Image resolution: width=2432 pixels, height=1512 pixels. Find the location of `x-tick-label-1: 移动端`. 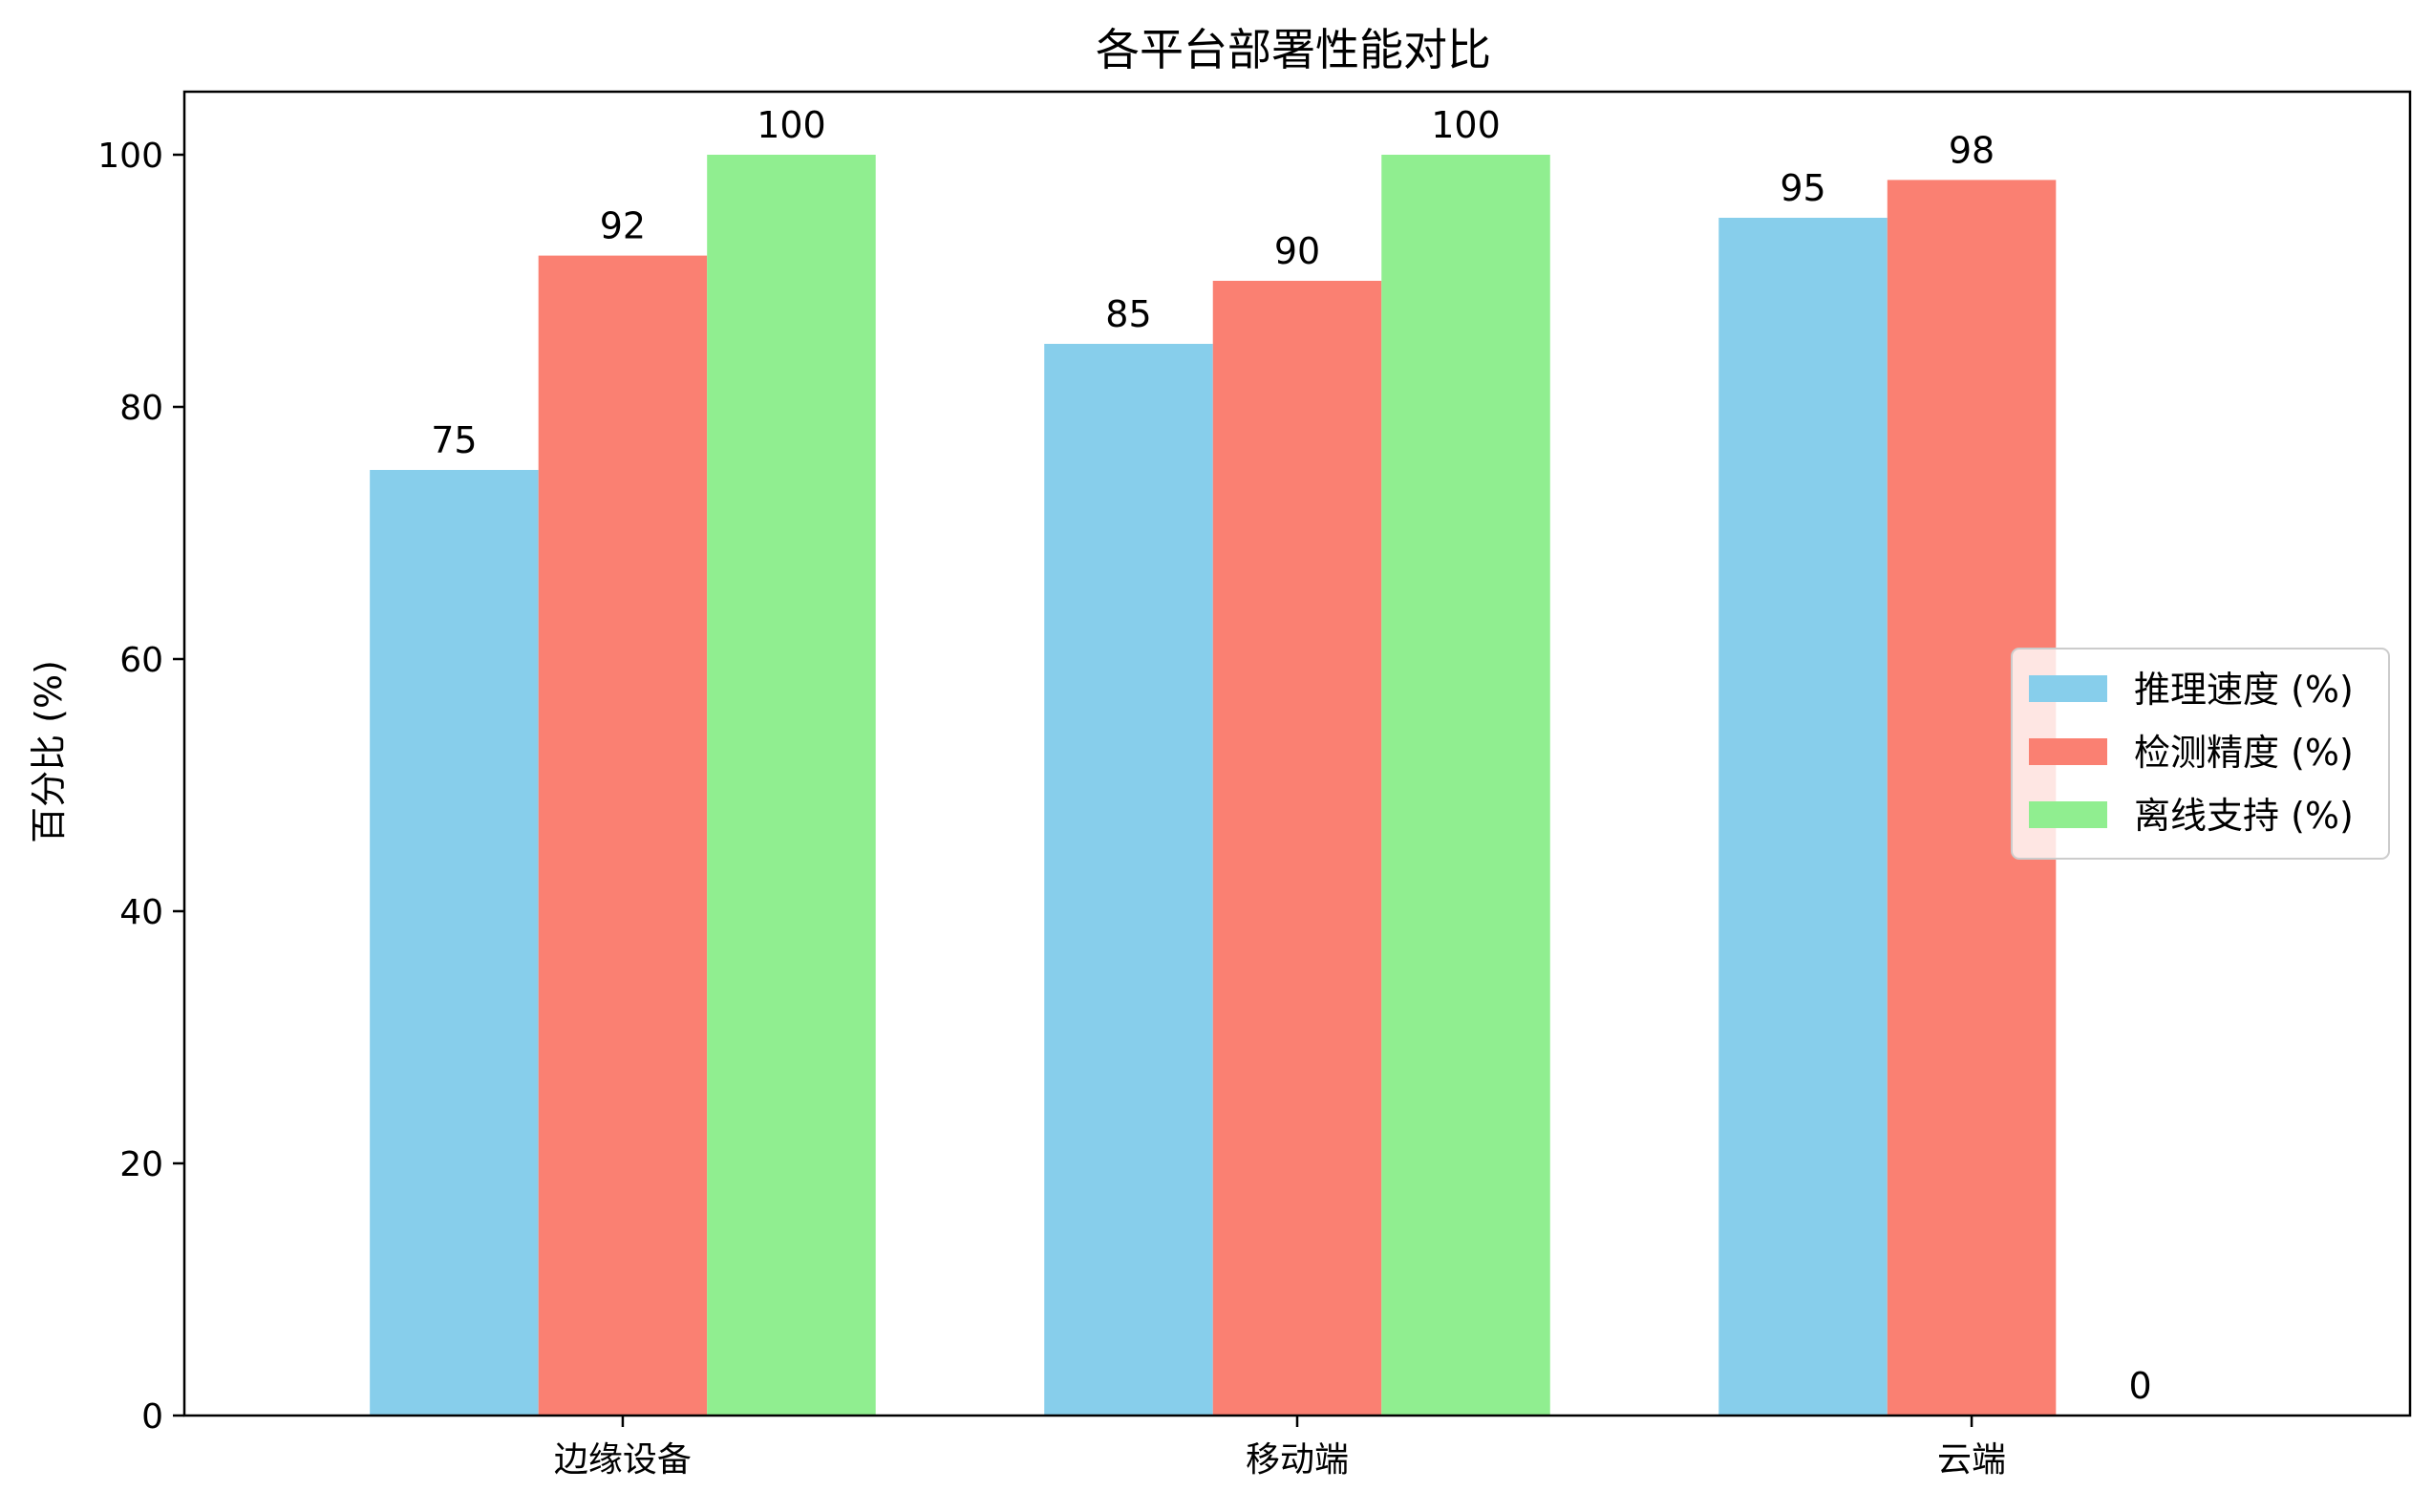

x-tick-label-1: 移动端 is located at coordinates (1297, 1460).